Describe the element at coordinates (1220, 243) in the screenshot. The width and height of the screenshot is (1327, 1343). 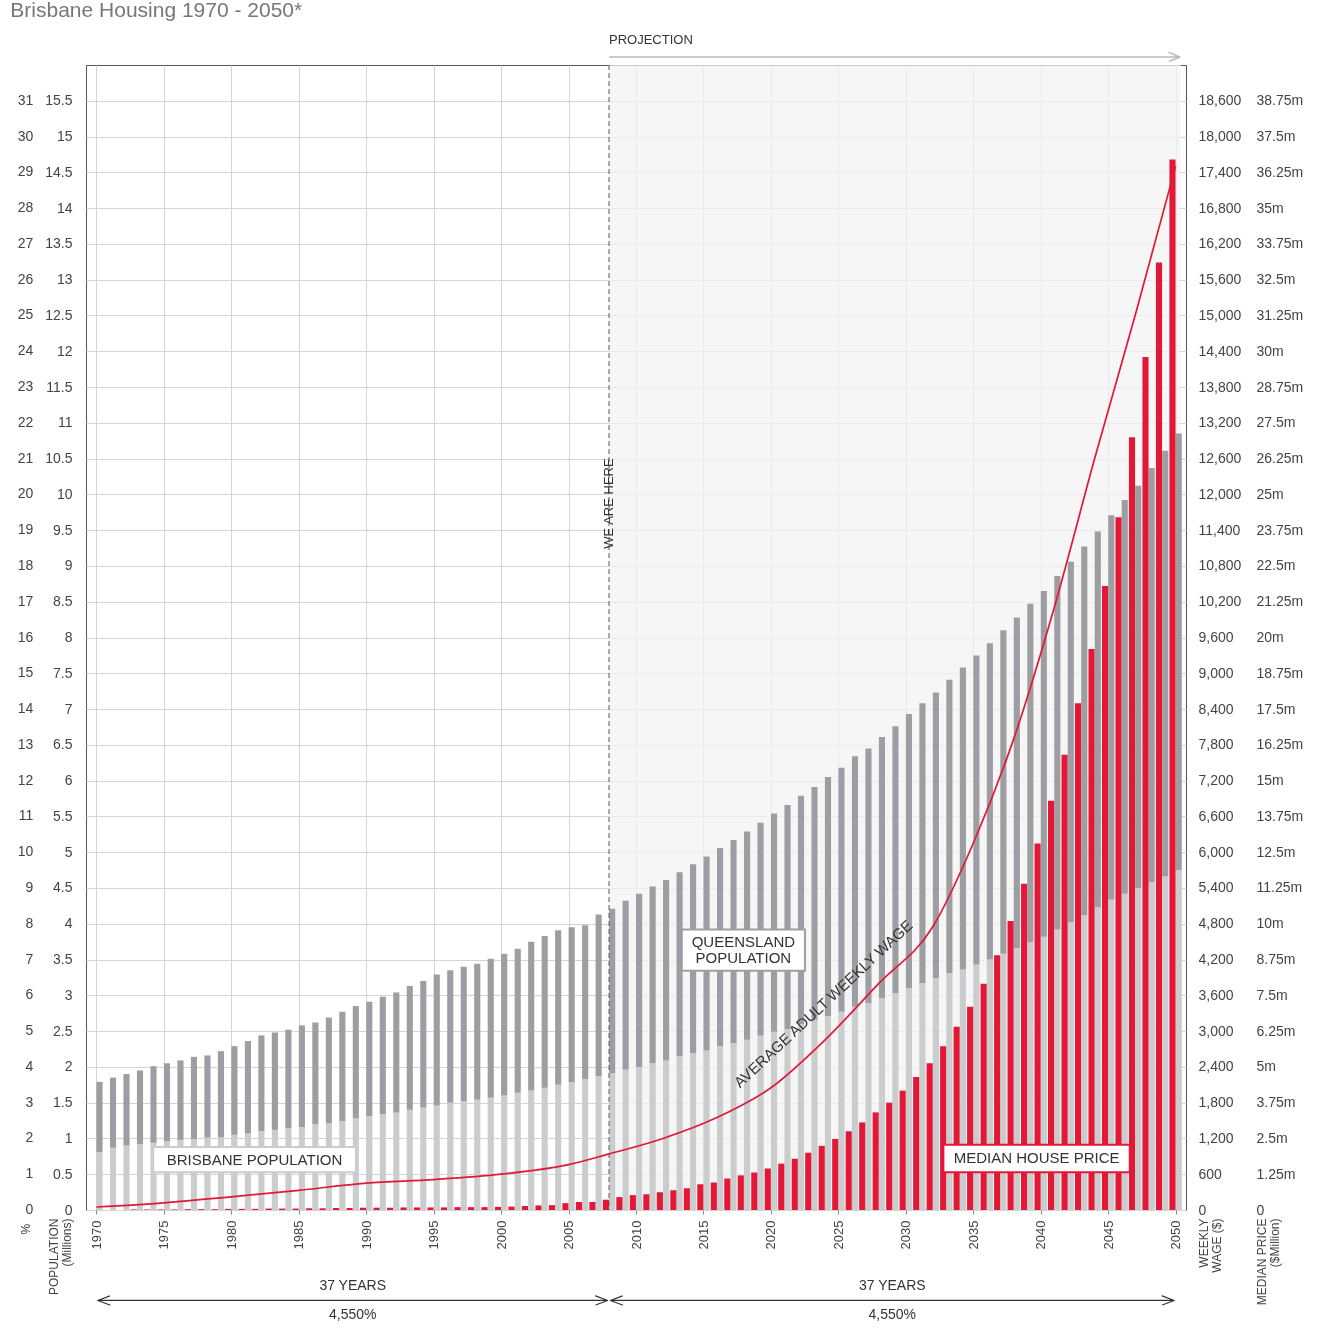
I see `y2-tick-label: 16,200` at that location.